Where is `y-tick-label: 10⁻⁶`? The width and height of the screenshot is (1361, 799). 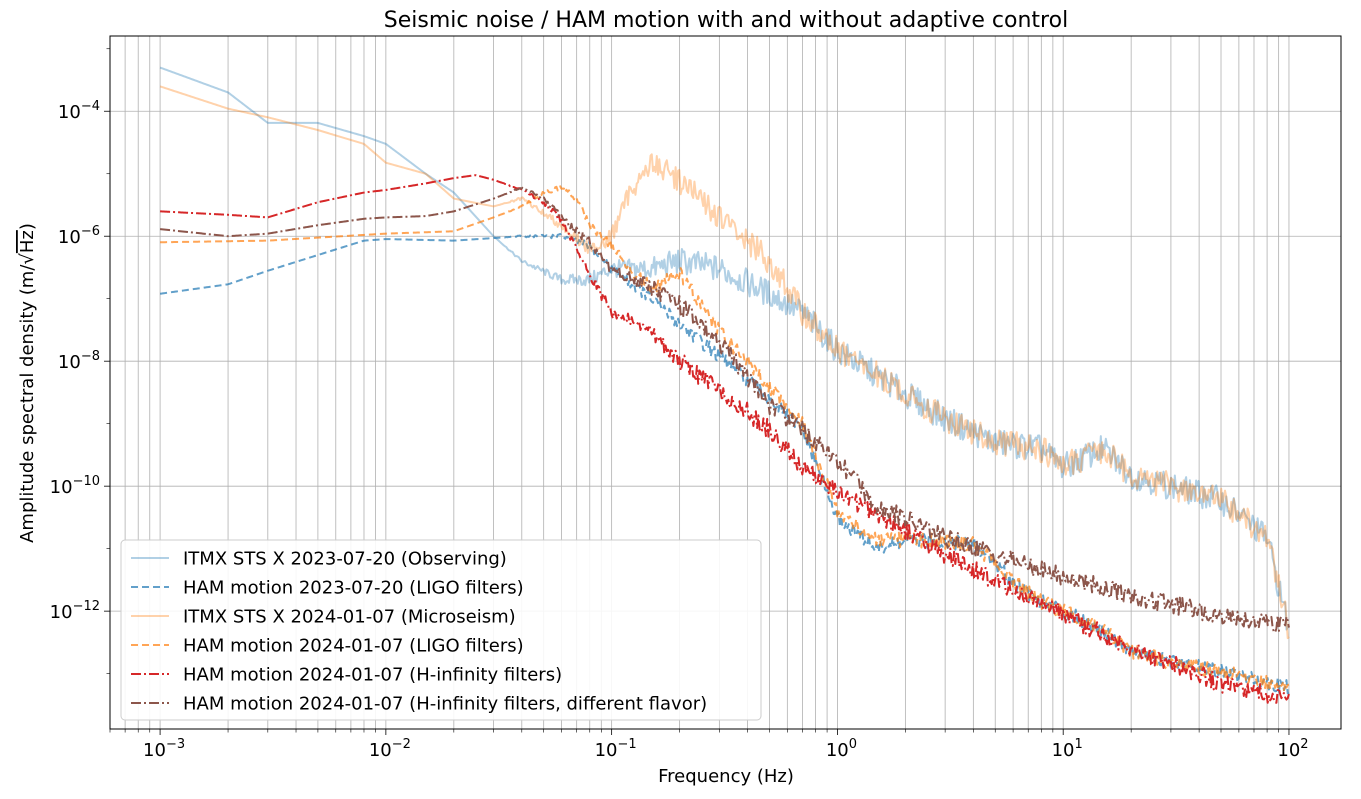
y-tick-label: 10⁻⁶ is located at coordinates (79, 236).